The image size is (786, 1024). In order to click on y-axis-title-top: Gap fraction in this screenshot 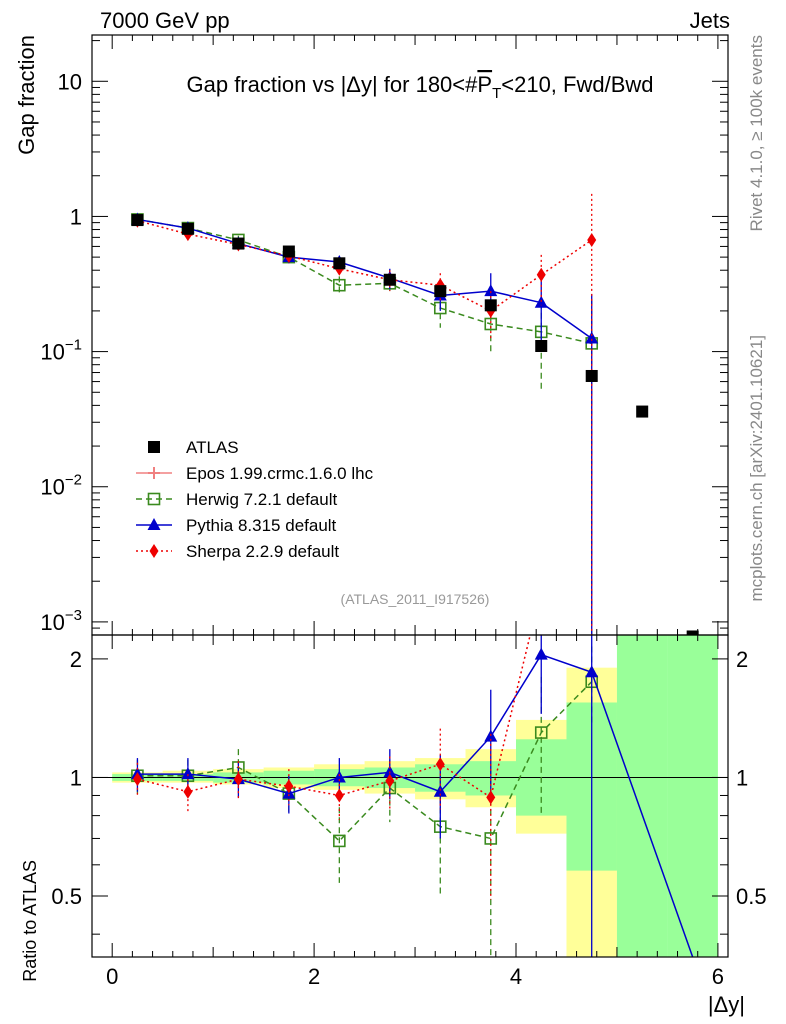, I will do `click(26, 95)`.